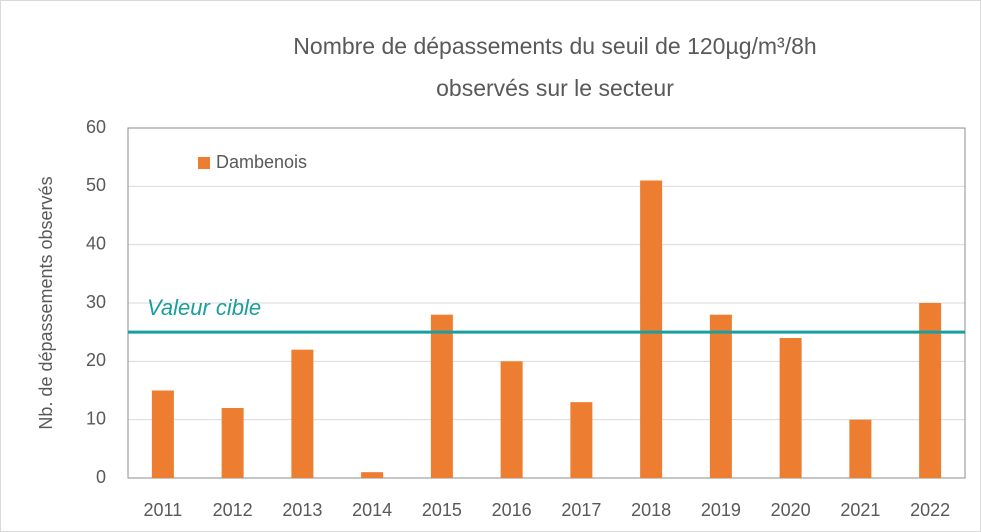 This screenshot has width=981, height=532. Describe the element at coordinates (204, 163) in the screenshot. I see `legend-swatch` at that location.